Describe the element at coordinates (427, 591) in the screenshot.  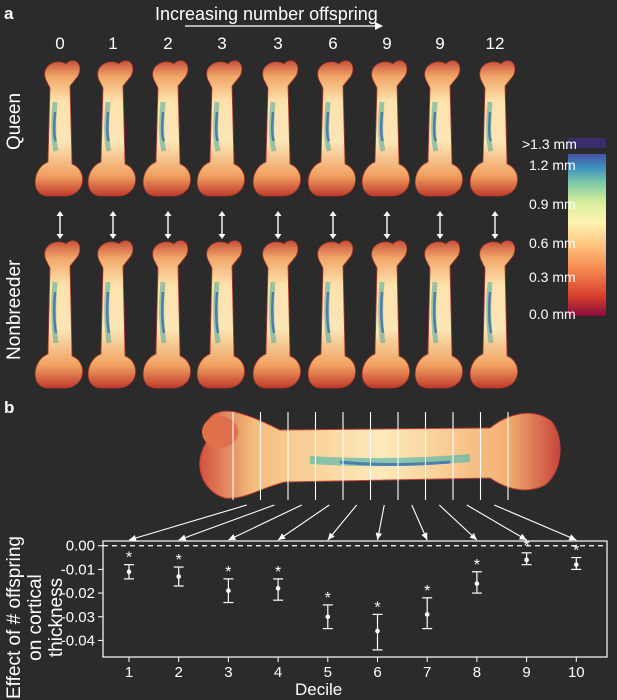
I see `significance-star-6: *` at that location.